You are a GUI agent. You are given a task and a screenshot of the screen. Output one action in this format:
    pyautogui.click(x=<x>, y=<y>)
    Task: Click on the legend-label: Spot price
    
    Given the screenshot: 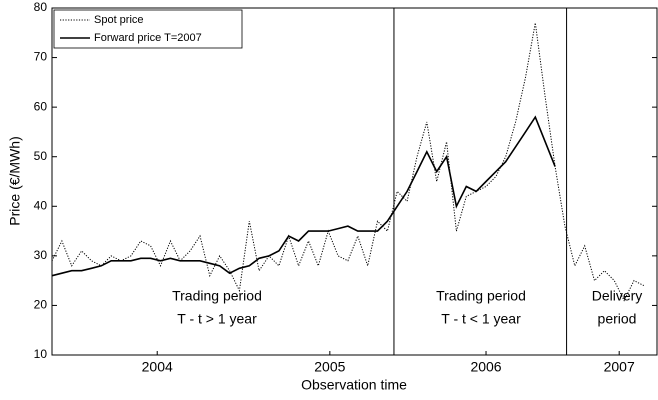 What is the action you would take?
    pyautogui.click(x=119, y=20)
    